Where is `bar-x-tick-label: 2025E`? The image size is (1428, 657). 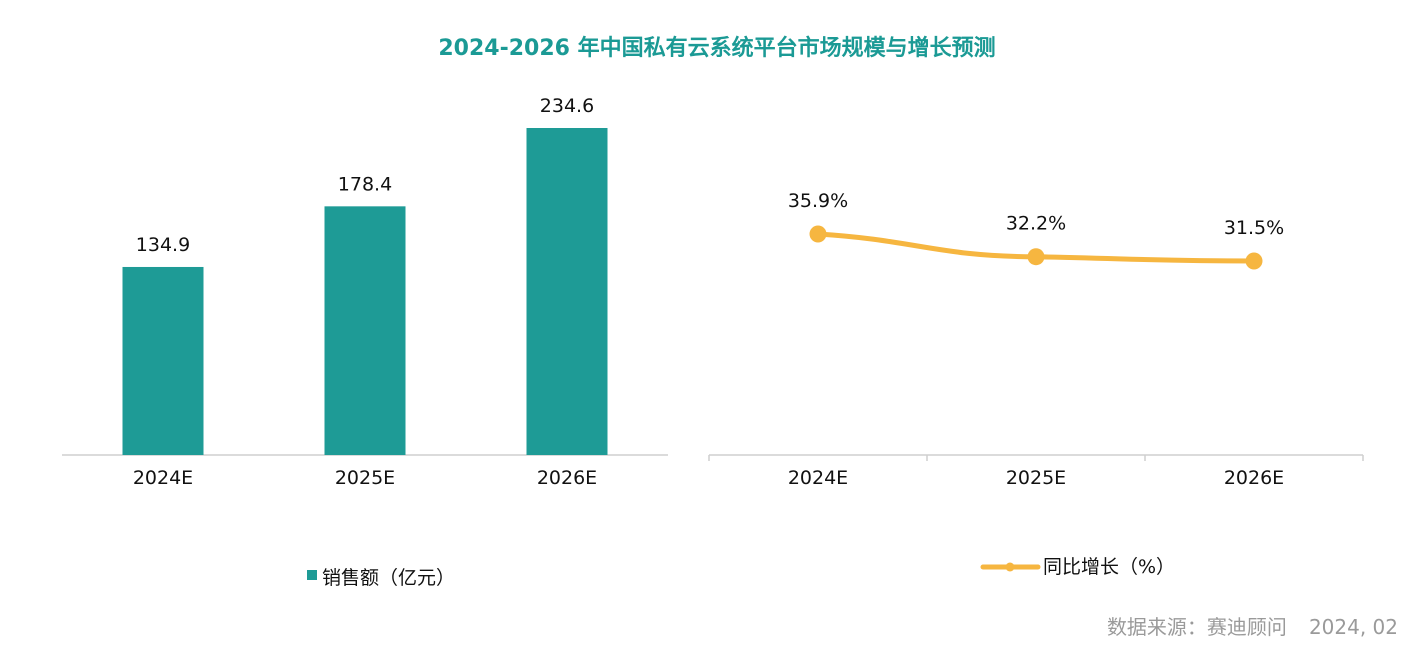 bar-x-tick-label: 2025E is located at coordinates (365, 478).